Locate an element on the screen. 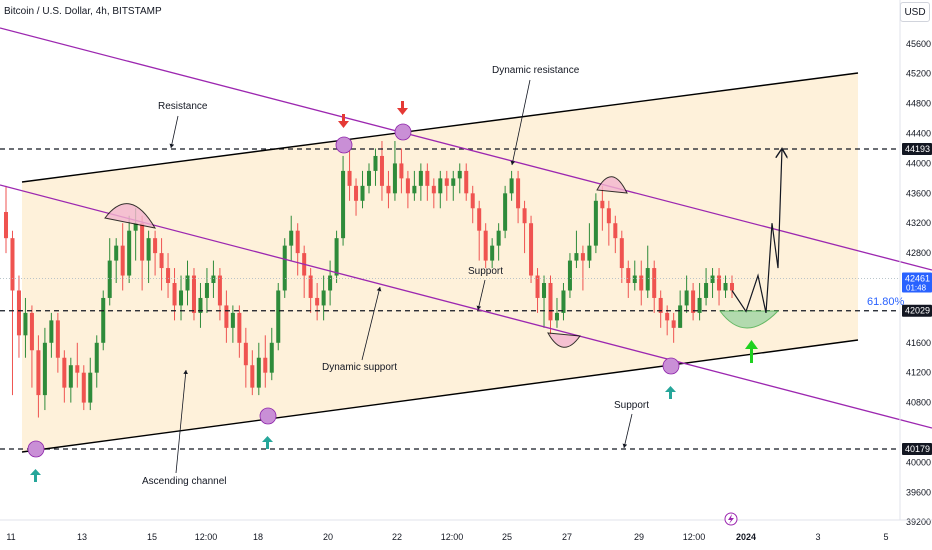  time-axis: 11 13 15 12:00 18 20 22 12:00 25 27 29 12:00 2024 3 5 is located at coordinates (447, 537).